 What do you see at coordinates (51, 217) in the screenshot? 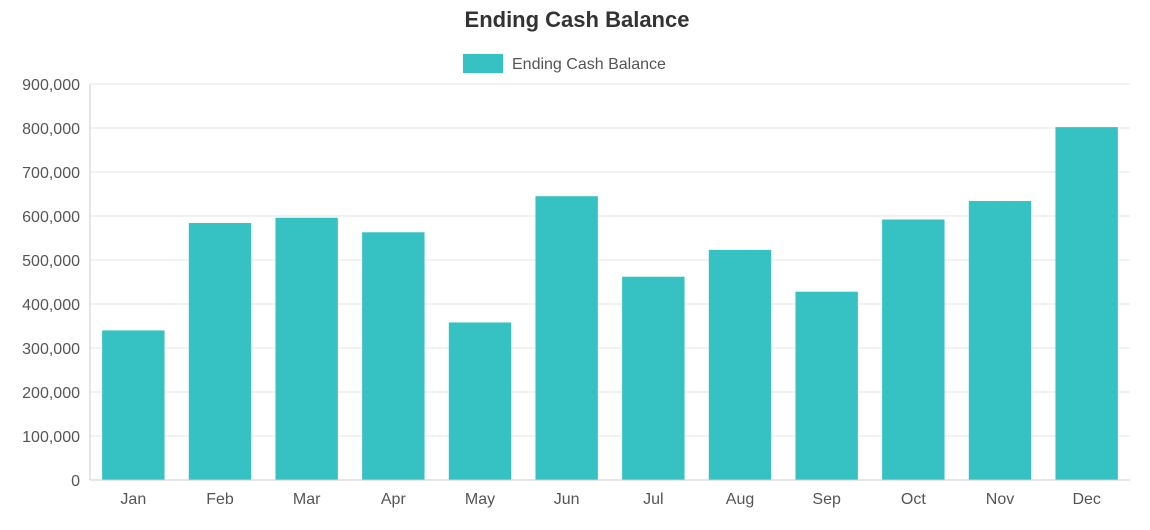
I see `y-tick-label: 600,000` at bounding box center [51, 217].